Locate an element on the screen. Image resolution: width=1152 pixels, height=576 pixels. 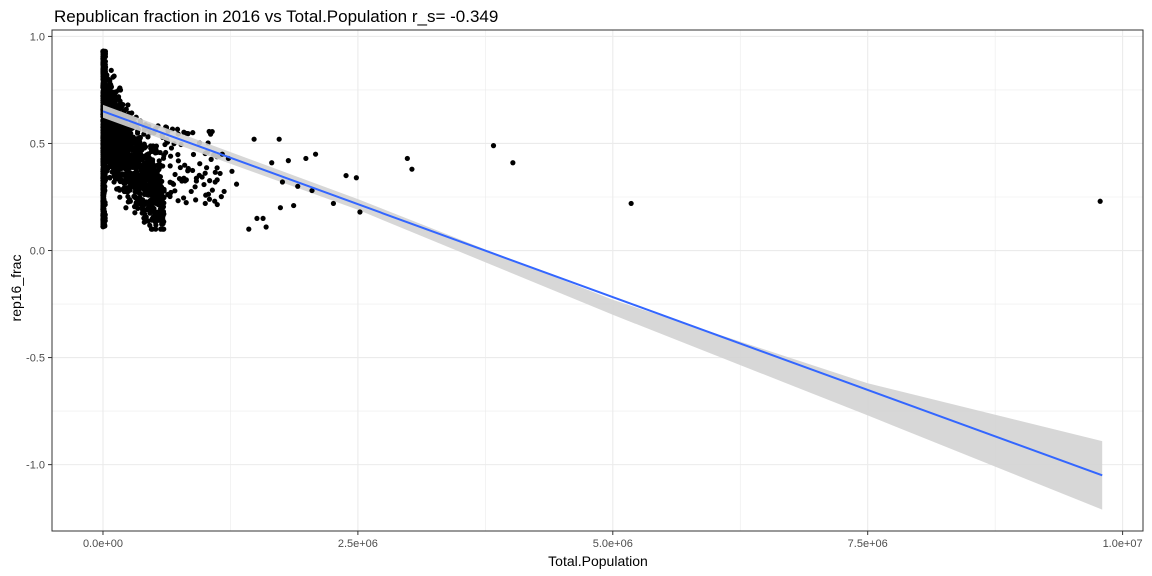
x-tick-label: 5.0e+06 is located at coordinates (613, 544).